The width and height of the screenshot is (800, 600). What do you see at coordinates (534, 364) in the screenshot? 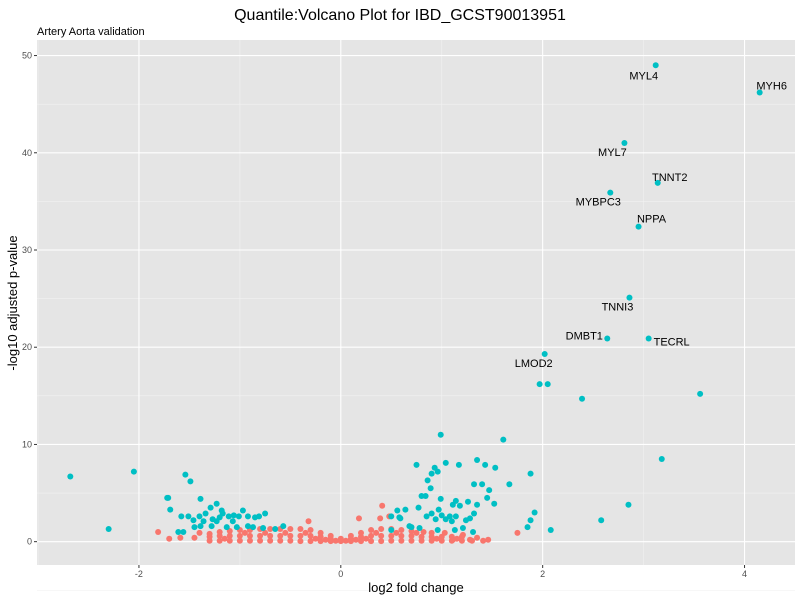
I see `gene-label: LMOD2` at bounding box center [534, 364].